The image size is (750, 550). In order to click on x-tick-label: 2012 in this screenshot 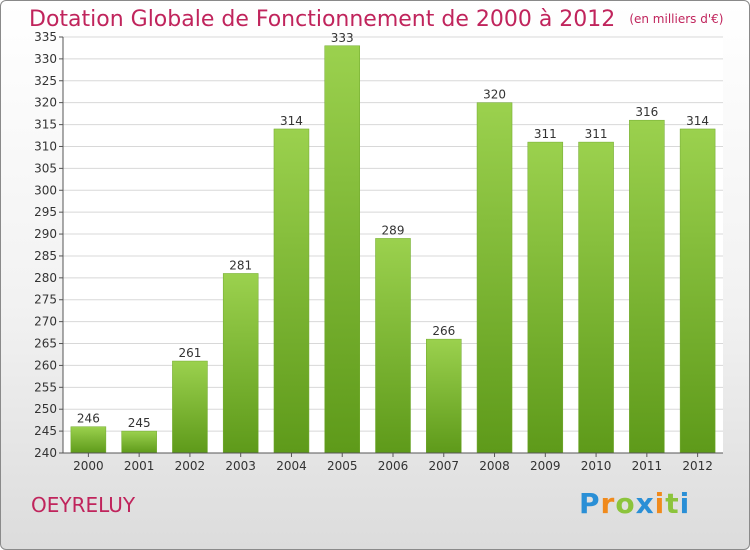, I will do `click(697, 466)`.